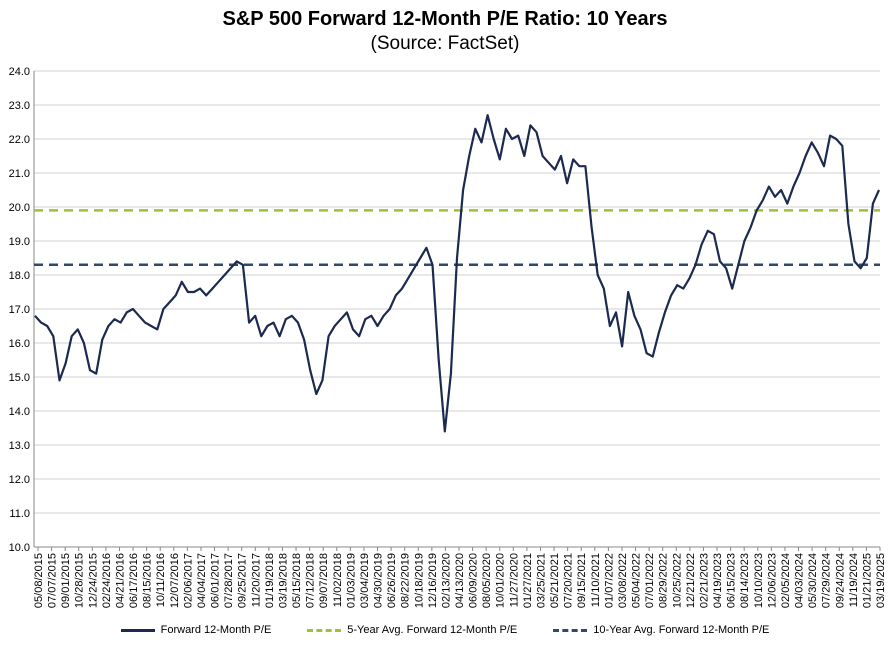 The width and height of the screenshot is (890, 646). Describe the element at coordinates (487, 580) in the screenshot. I see `x-tick-label: 08/05/2020` at that location.